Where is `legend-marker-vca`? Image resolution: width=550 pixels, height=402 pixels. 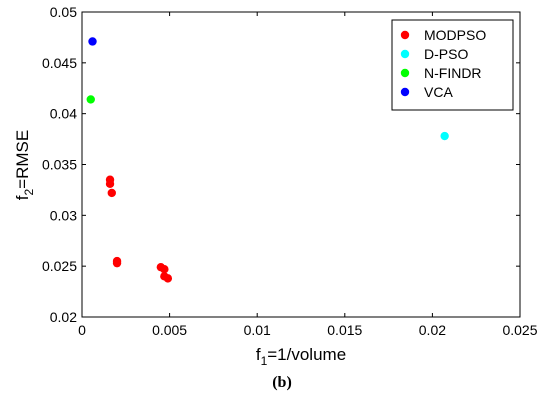
legend-marker-vca is located at coordinates (405, 92).